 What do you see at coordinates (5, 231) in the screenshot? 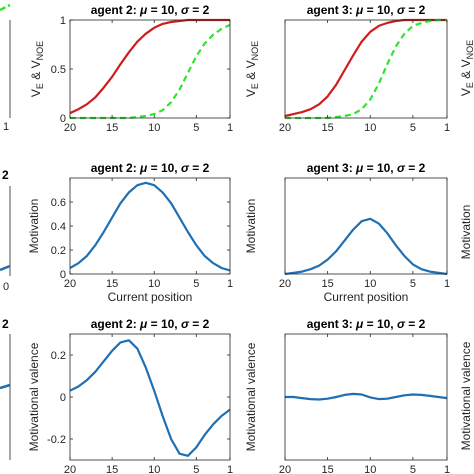
I see `left-edge-fragments: 1 2 0 2` at bounding box center [5, 231].